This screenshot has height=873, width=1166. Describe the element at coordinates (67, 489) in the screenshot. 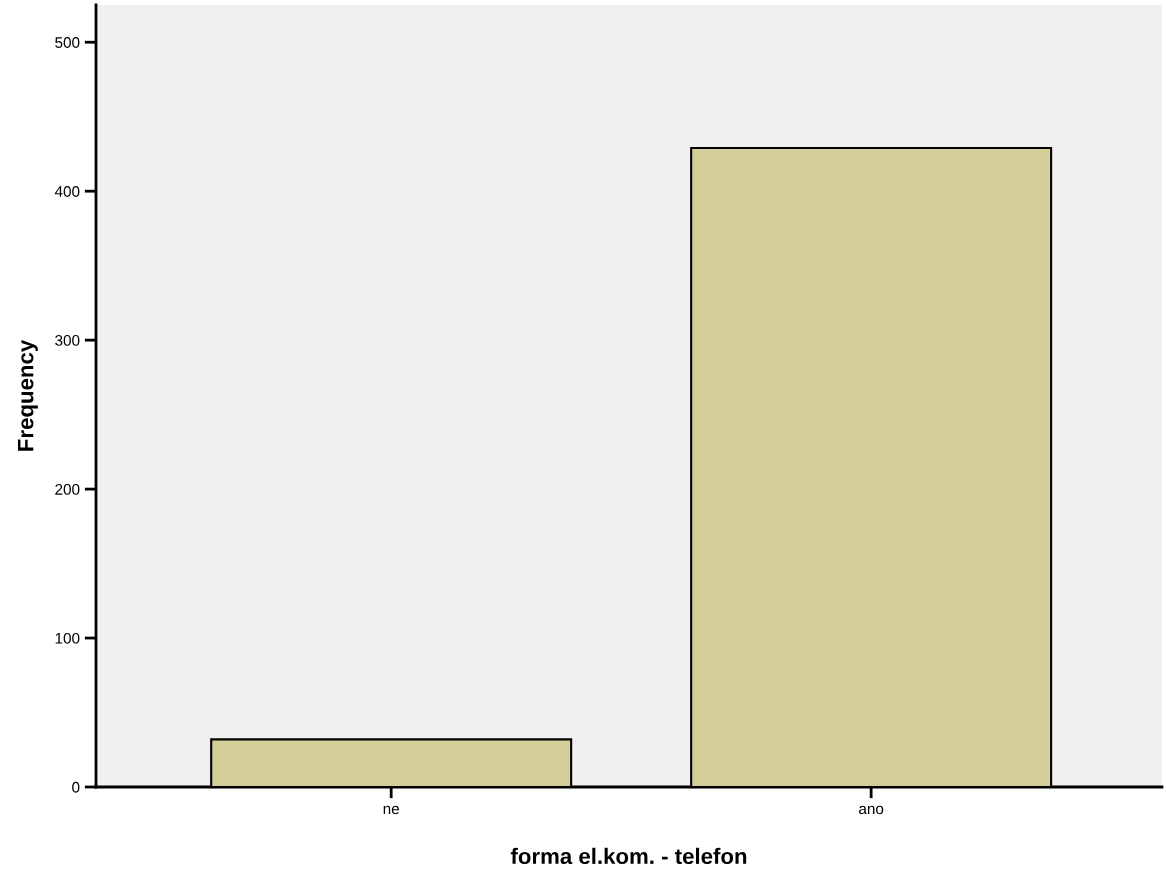

I see `y-tick-label: 200` at that location.